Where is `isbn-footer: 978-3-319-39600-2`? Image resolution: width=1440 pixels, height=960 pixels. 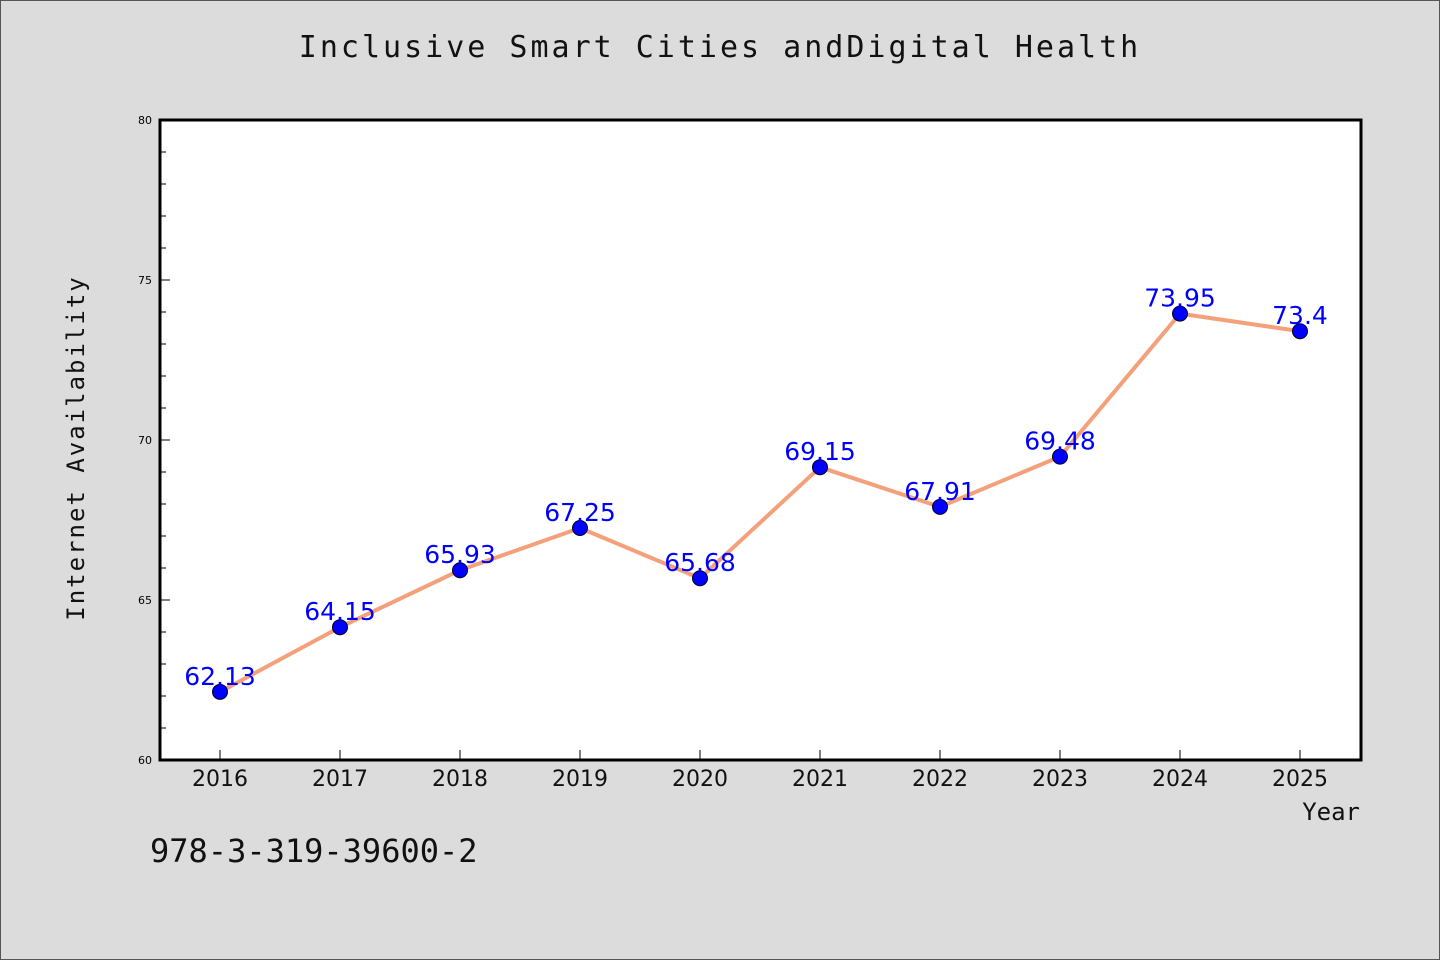
isbn-footer: 978-3-319-39600-2 is located at coordinates (314, 851).